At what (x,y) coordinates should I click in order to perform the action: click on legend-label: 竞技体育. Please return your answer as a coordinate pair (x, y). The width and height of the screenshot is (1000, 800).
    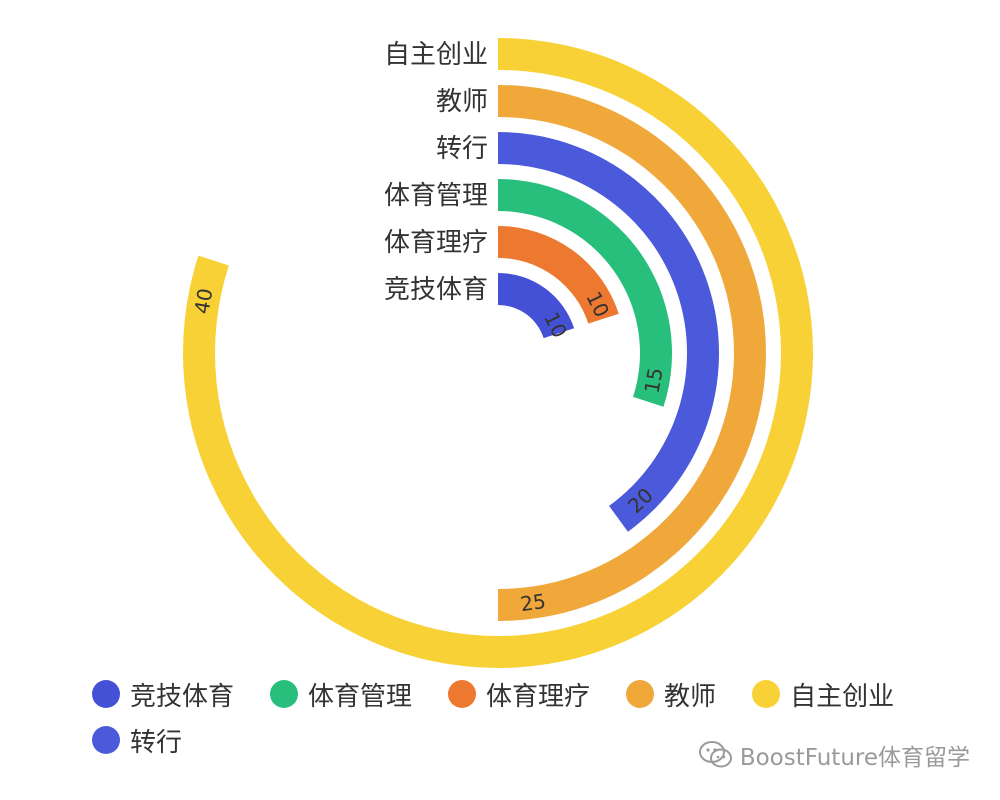
    Looking at the image, I should click on (182, 696).